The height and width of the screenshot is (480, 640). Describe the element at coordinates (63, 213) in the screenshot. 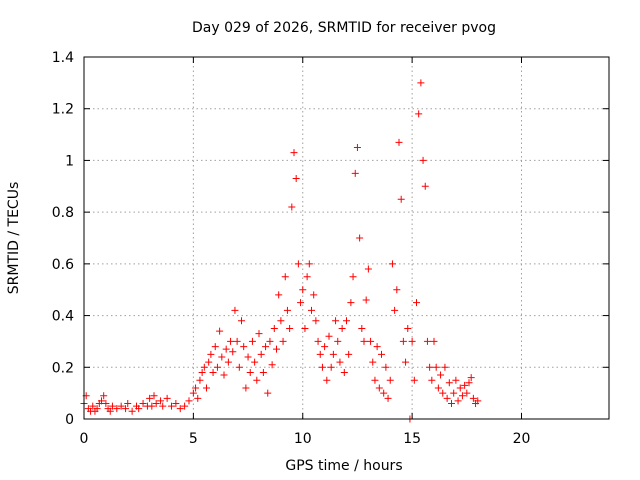

I see `y-tick-label: 0.8` at that location.